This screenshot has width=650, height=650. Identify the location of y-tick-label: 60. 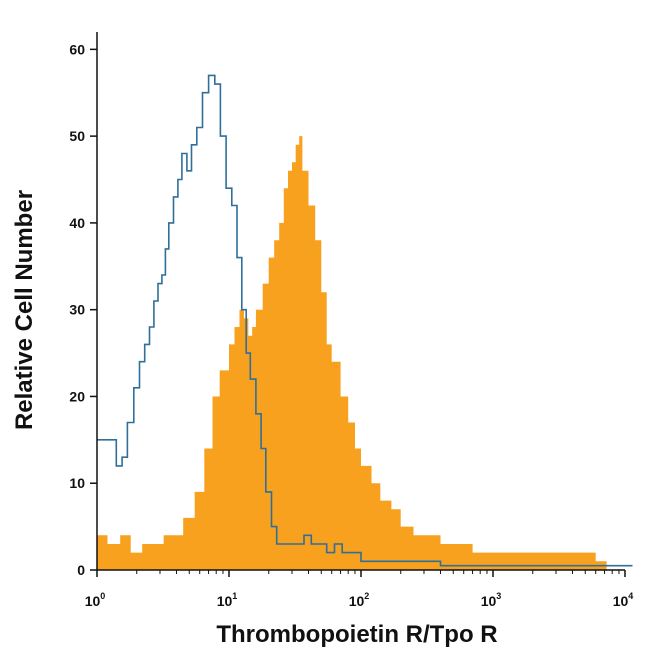
(77, 49).